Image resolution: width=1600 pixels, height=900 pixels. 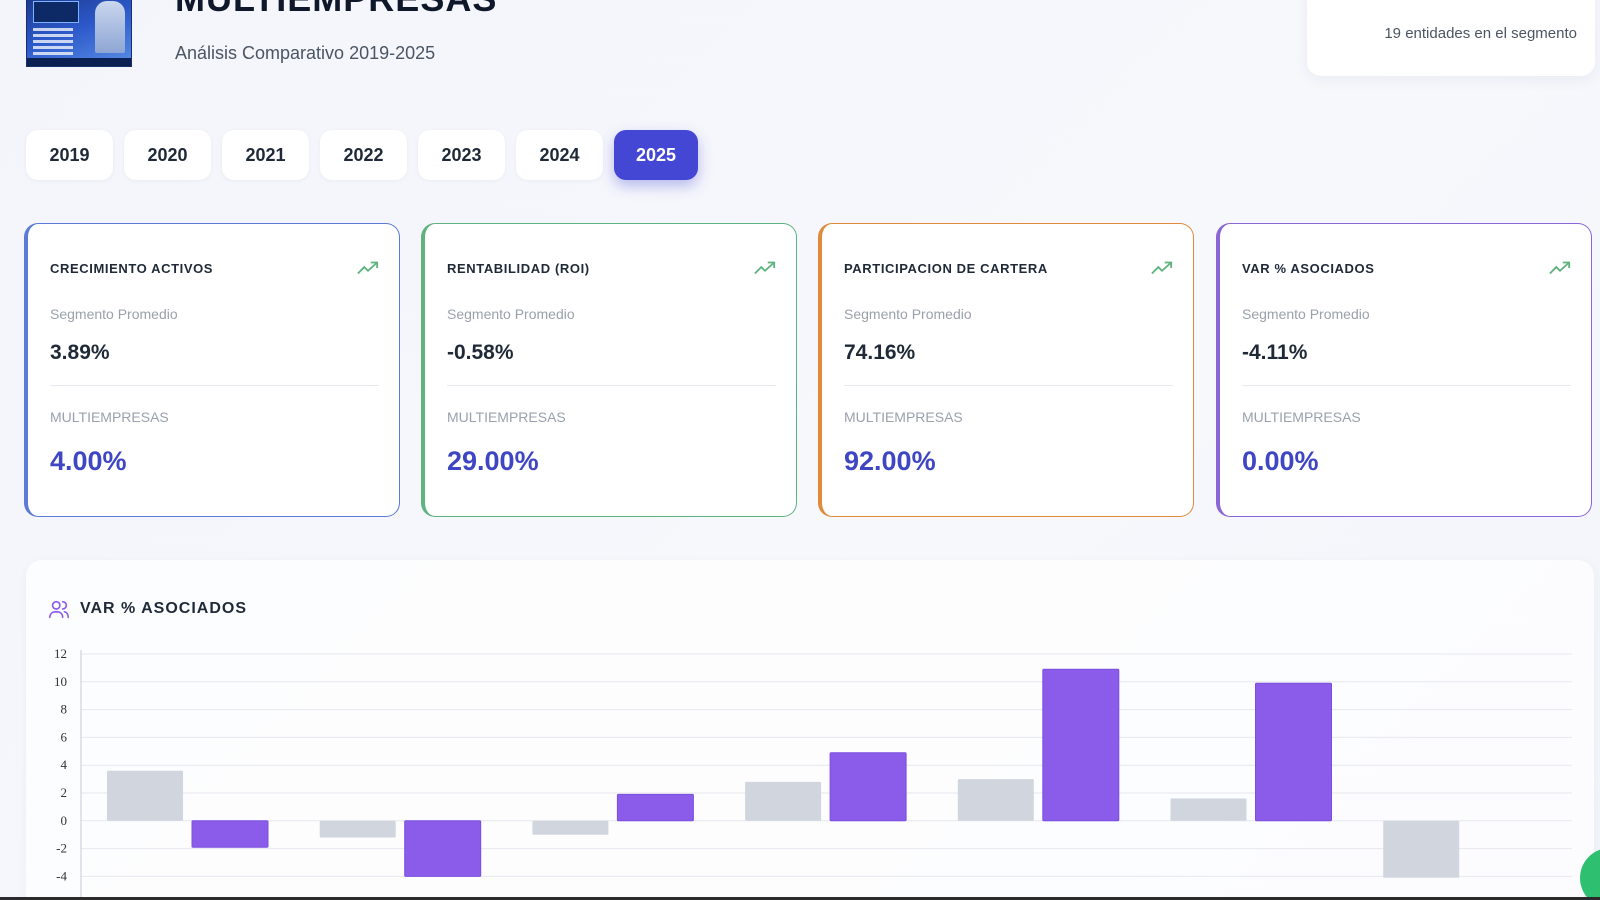 What do you see at coordinates (88, 461) in the screenshot?
I see `entity-value: 4.00%` at bounding box center [88, 461].